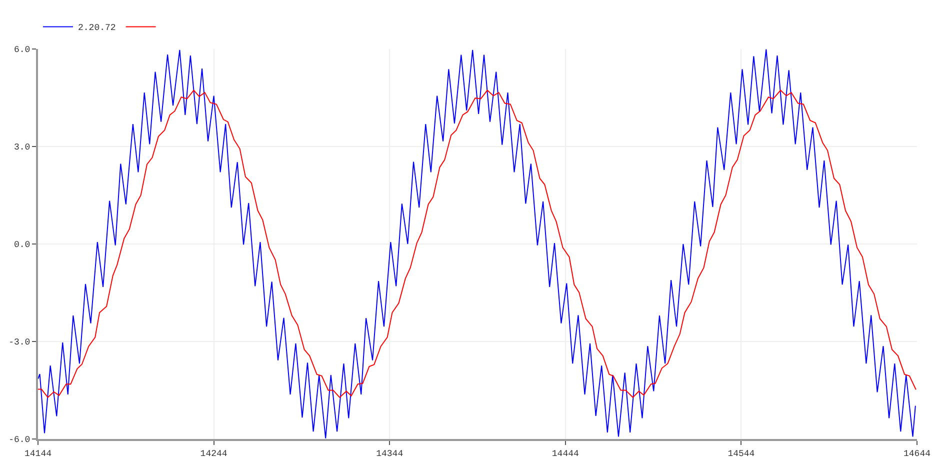 Image resolution: width=939 pixels, height=463 pixels. What do you see at coordinates (19, 343) in the screenshot?
I see `y-tick-label: -3.0` at bounding box center [19, 343].